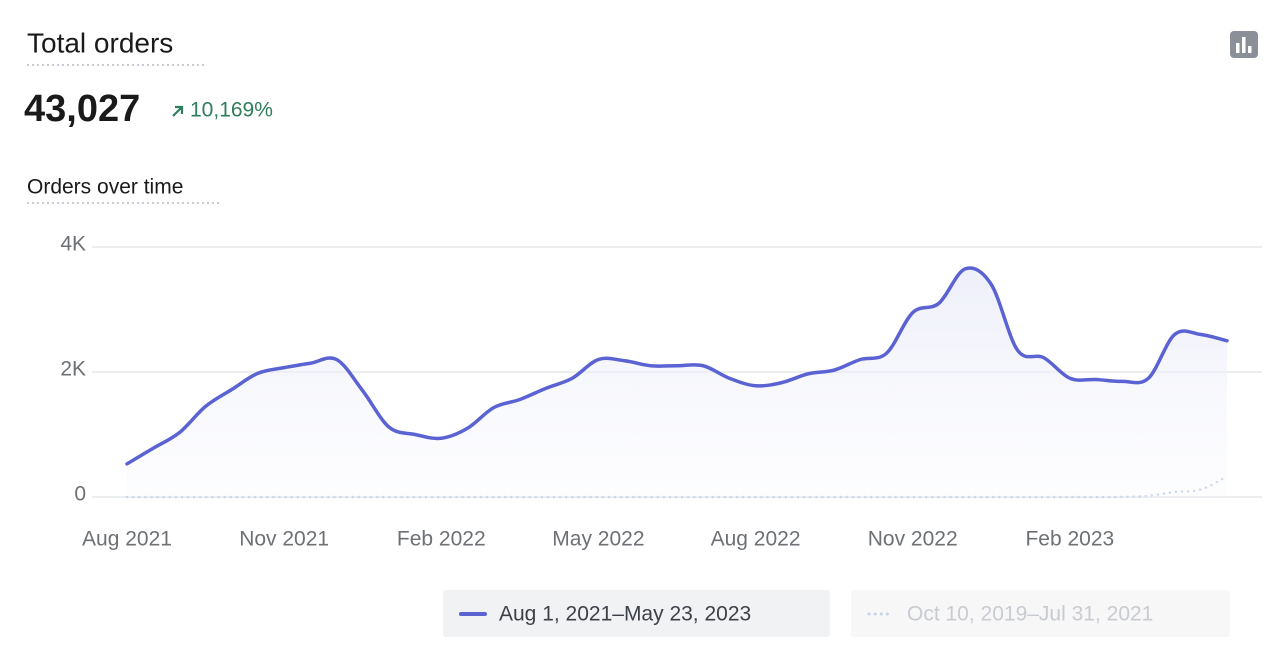 The image size is (1278, 655). Describe the element at coordinates (178, 111) in the screenshot. I see `up-arrow` at that location.